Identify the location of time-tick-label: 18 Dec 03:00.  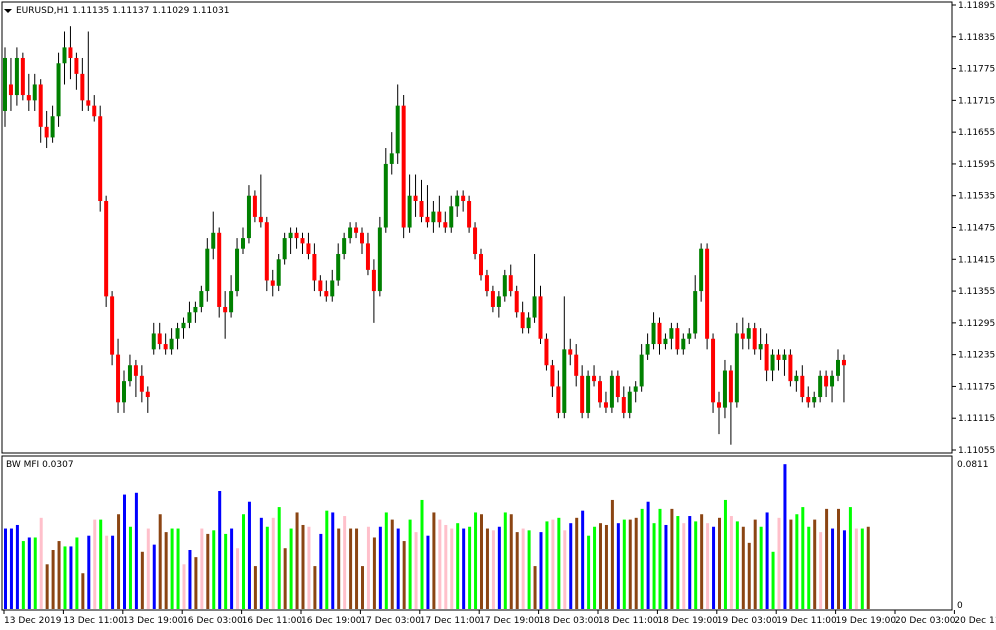
(569, 621).